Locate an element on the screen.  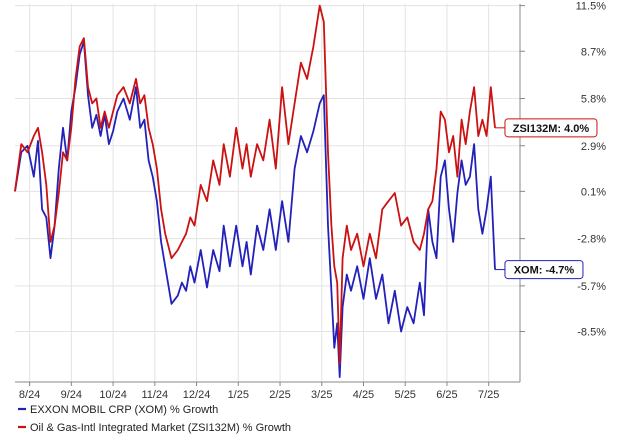
x-tick-label: 12/24 is located at coordinates (197, 395).